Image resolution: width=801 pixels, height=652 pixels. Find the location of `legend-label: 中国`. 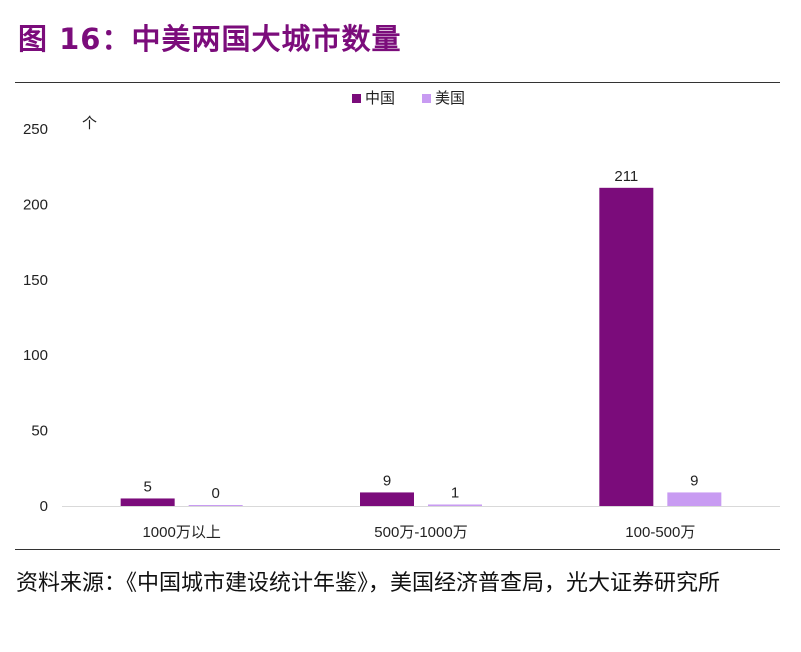

legend-label: 中国 is located at coordinates (380, 98).